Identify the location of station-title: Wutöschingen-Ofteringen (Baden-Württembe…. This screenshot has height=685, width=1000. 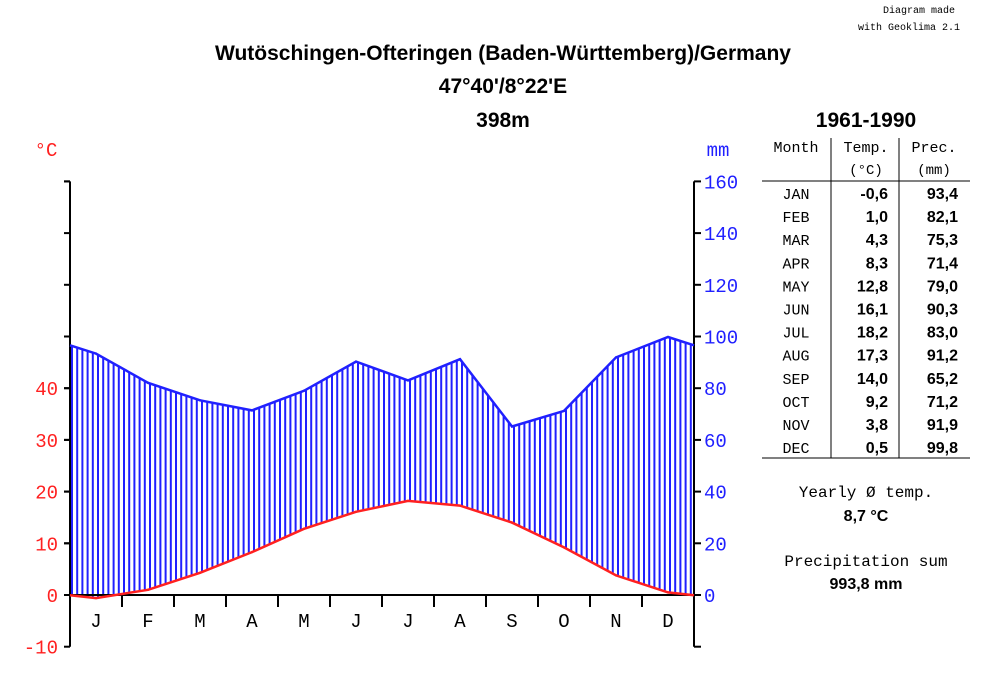
(503, 53).